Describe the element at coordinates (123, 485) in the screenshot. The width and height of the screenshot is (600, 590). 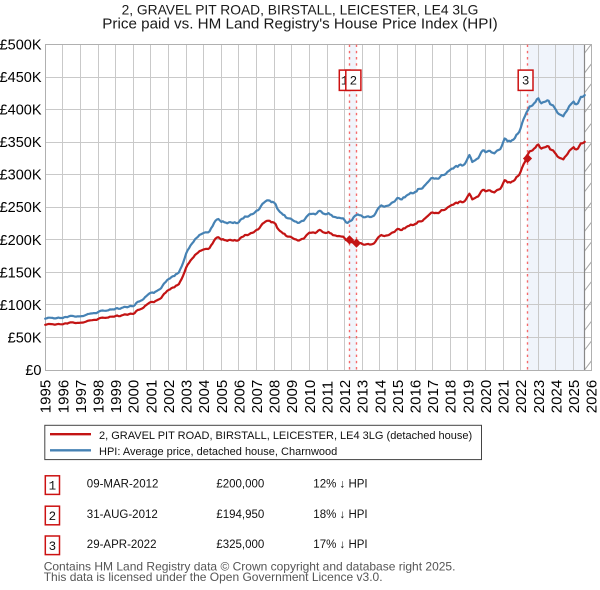
I see `svg-text: 09-MAR-2012` at that location.